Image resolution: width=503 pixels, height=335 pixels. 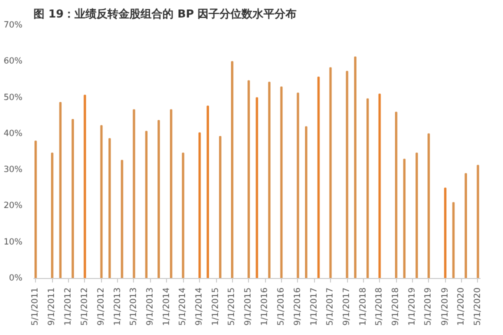 I want to click on x-tick-label: 5/1/2019, so click(x=429, y=306).